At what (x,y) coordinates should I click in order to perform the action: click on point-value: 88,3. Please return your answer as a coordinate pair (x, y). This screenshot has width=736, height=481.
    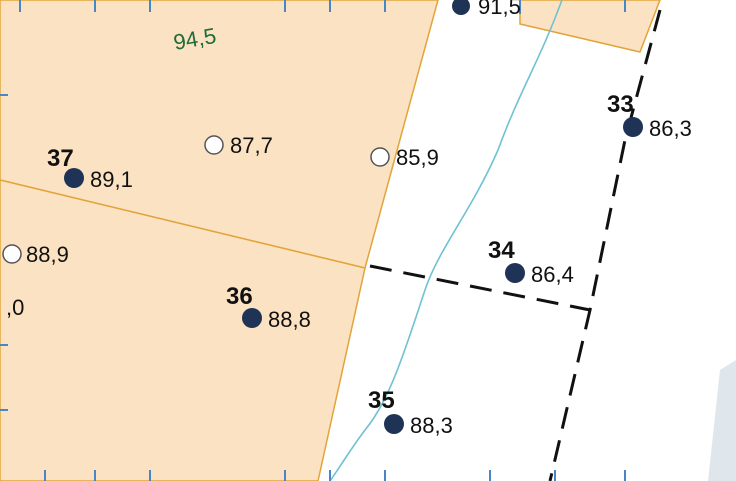
    Looking at the image, I should click on (431, 425).